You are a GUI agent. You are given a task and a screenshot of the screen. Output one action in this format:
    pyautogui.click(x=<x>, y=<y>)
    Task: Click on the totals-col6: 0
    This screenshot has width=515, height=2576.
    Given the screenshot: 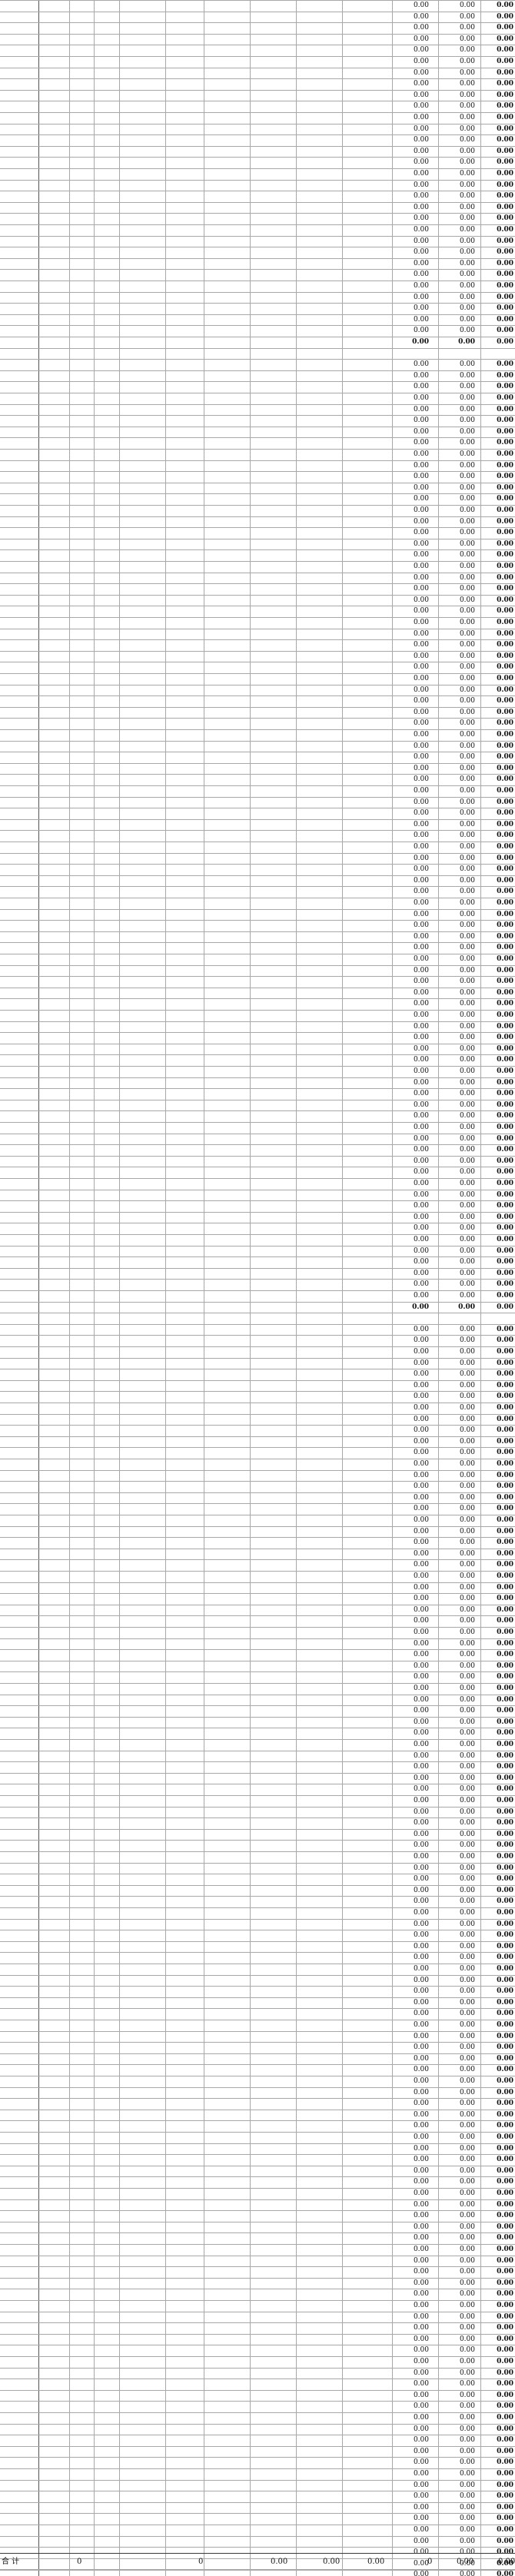 What is the action you would take?
    pyautogui.click(x=430, y=2562)
    